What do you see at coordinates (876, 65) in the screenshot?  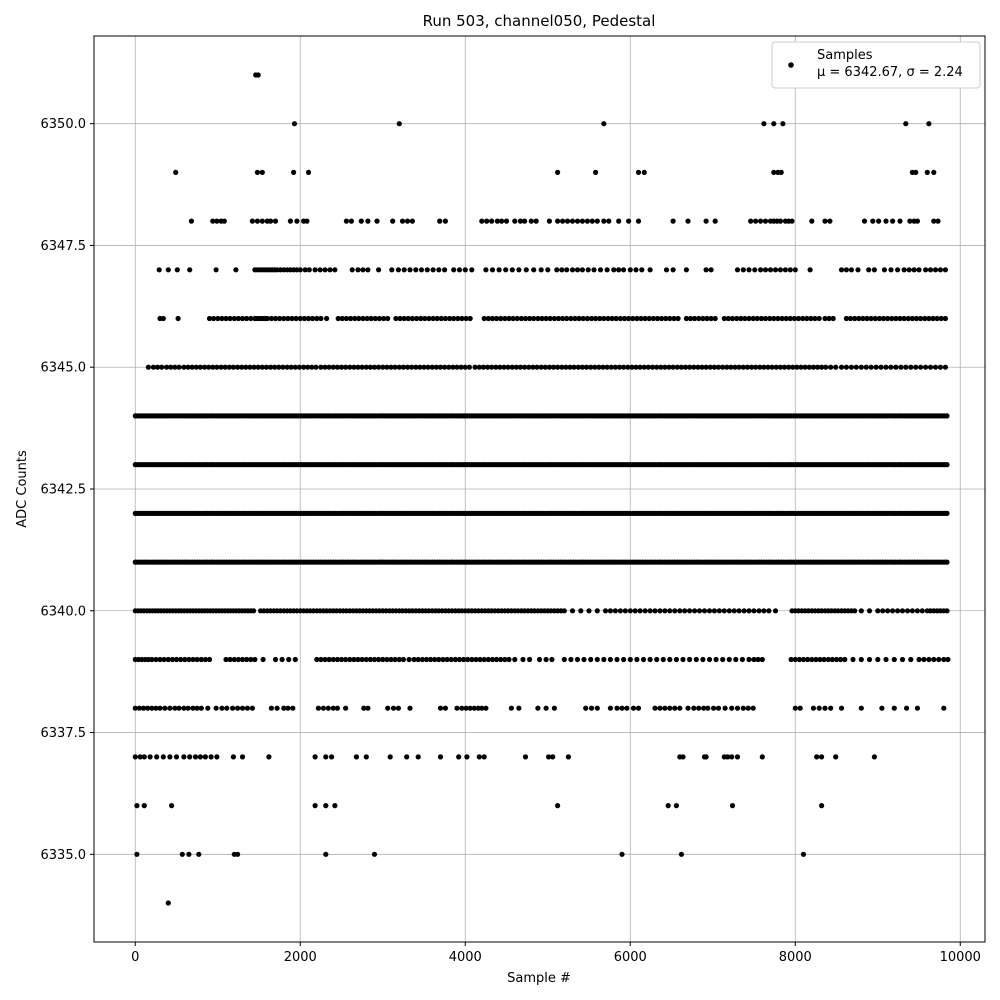 I see `legend: Samples μ = 6342.67, σ = 2.24` at bounding box center [876, 65].